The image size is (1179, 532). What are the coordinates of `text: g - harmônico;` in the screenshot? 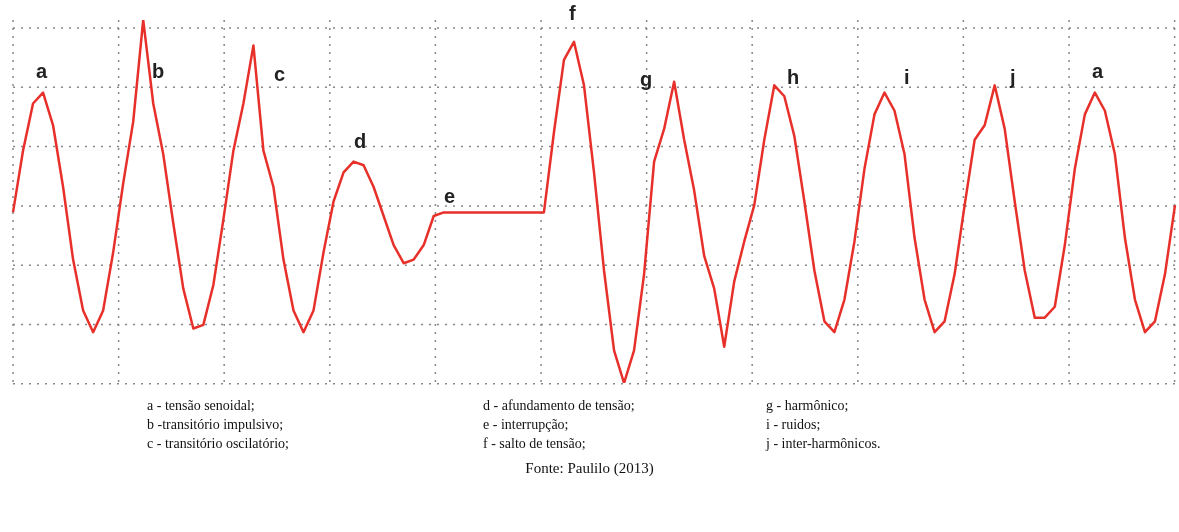 It's located at (807, 406).